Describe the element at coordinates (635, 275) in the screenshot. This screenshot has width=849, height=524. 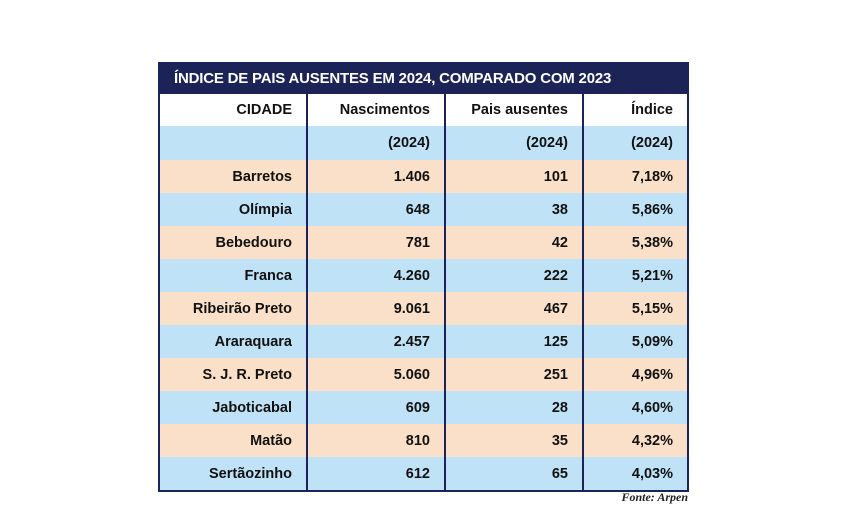
I see `cell-indice: 5,21%` at that location.